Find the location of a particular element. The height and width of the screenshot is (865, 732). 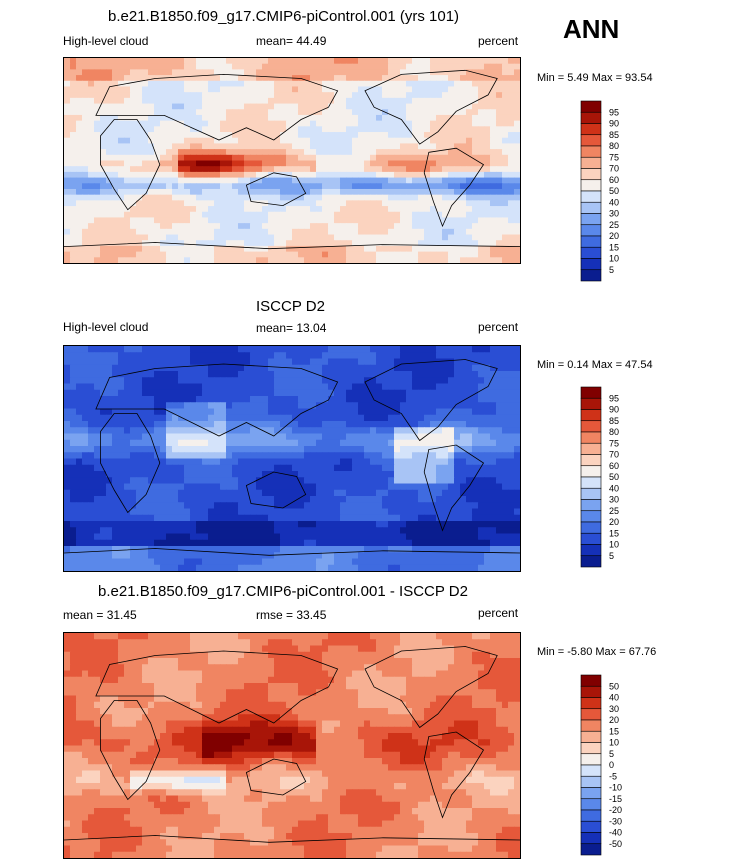

colorbar-box is located at coordinates (591, 196).